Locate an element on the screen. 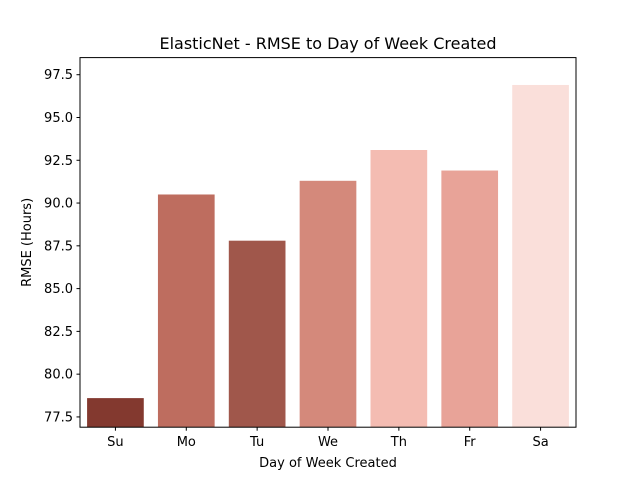  y-tick-label: 82.5 is located at coordinates (58, 332).